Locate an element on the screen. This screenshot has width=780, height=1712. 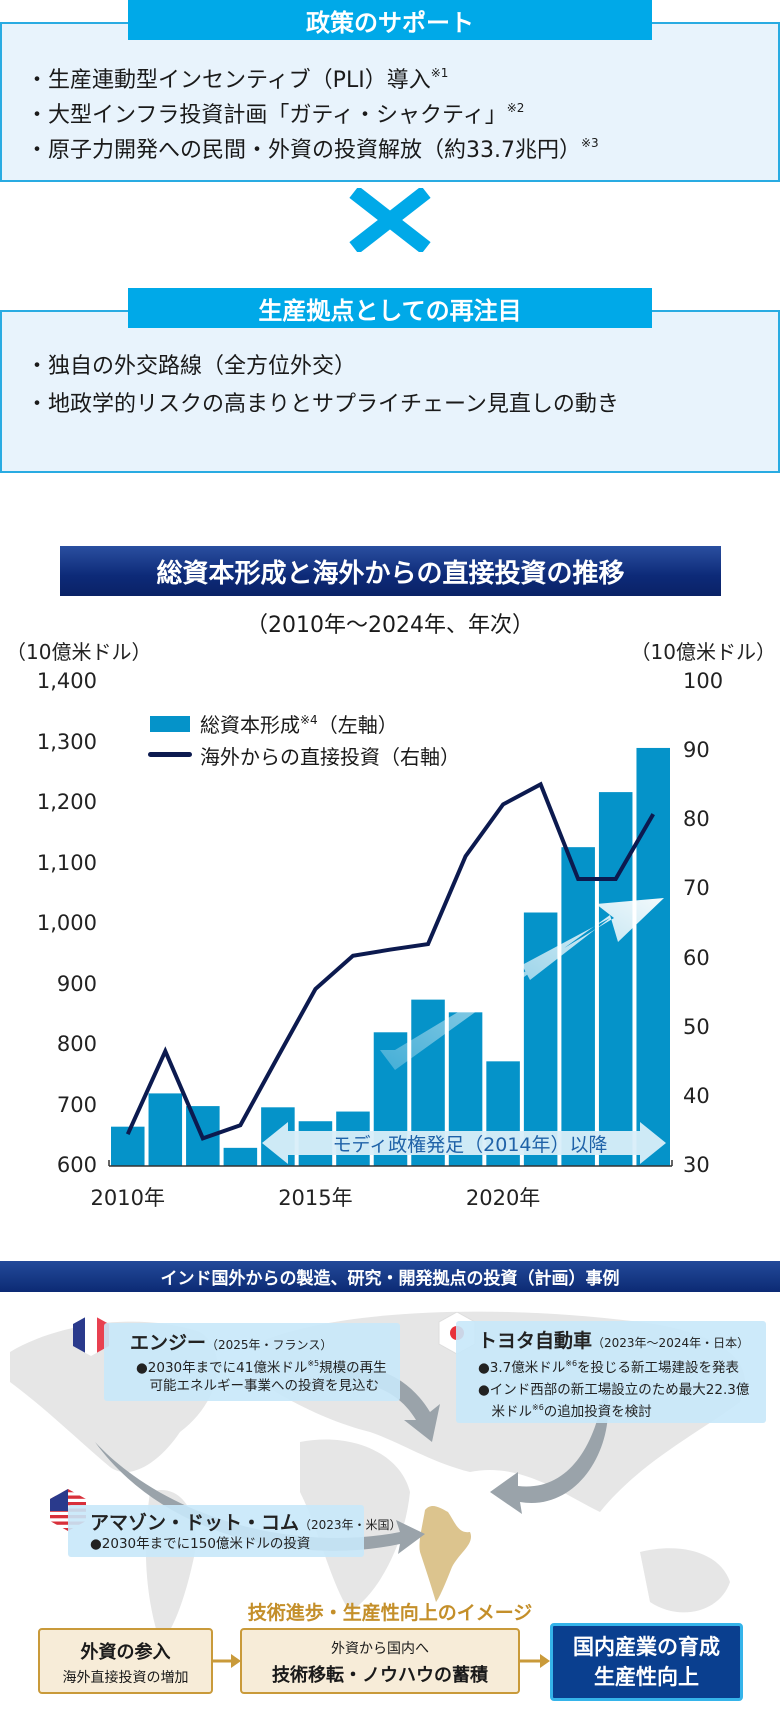
x-axis-tick-label: 2010年 is located at coordinates (127, 1198).